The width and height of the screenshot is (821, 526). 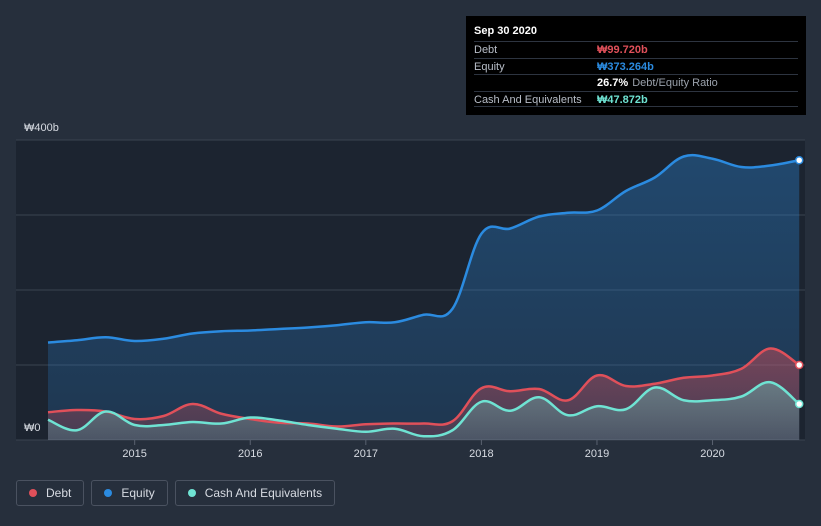 I want to click on y-tick-label-400b: ₩400b, so click(x=41, y=128).